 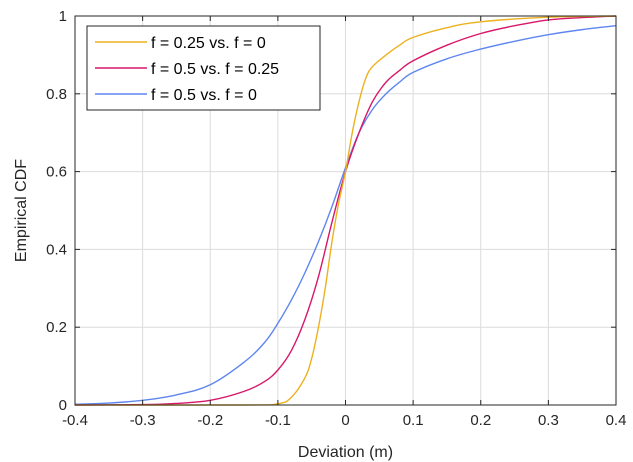 What do you see at coordinates (63, 16) in the screenshot?
I see `y-tick-label: 1` at bounding box center [63, 16].